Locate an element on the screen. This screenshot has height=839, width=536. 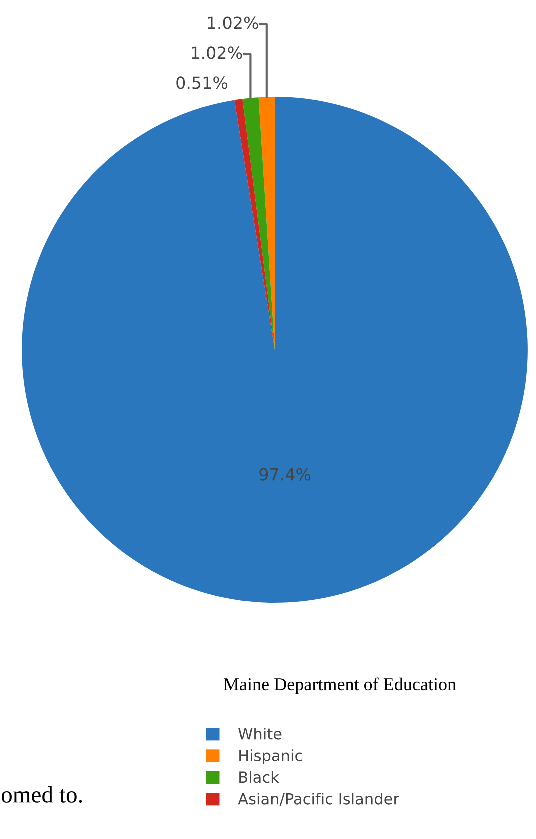
data-label: 97.4% is located at coordinates (285, 474).